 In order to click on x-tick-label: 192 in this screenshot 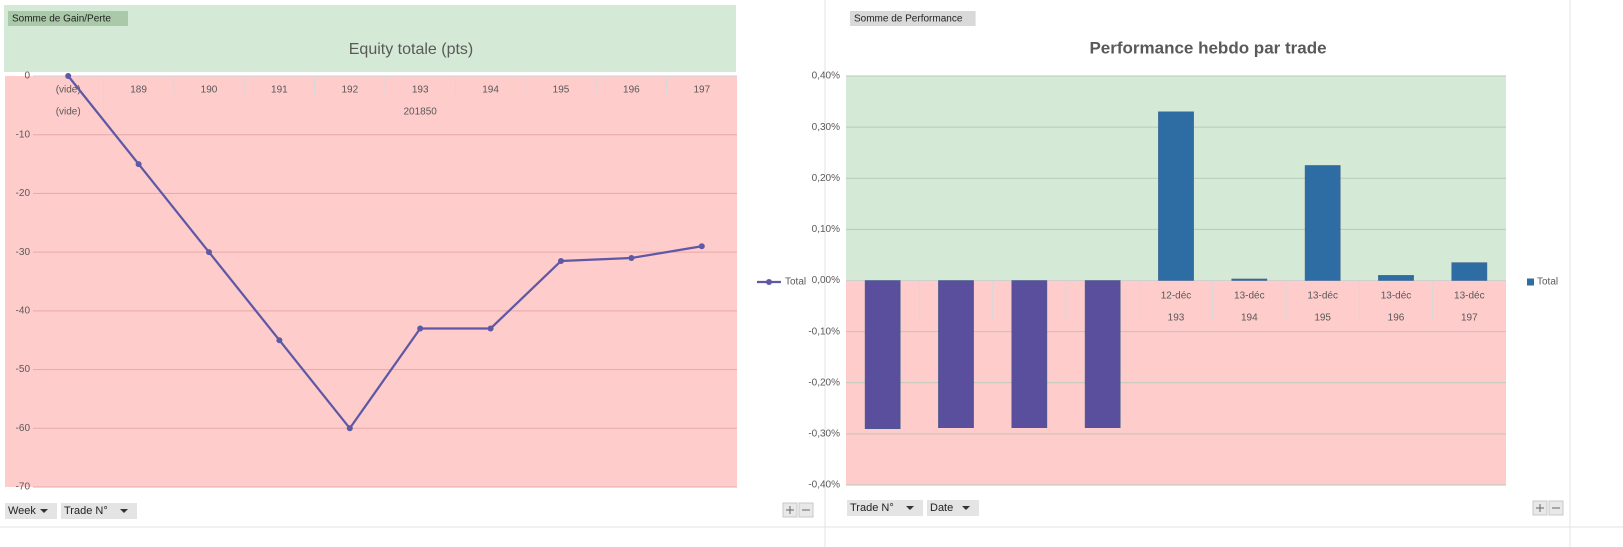, I will do `click(349, 90)`.